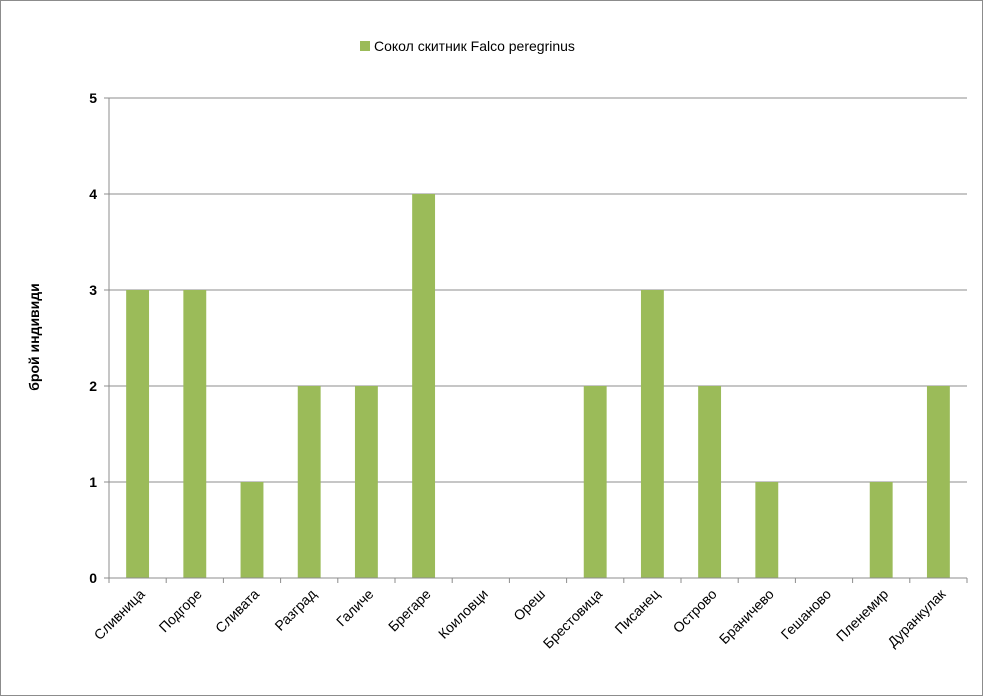  Describe the element at coordinates (93, 482) in the screenshot. I see `y-tick-label: 1` at that location.